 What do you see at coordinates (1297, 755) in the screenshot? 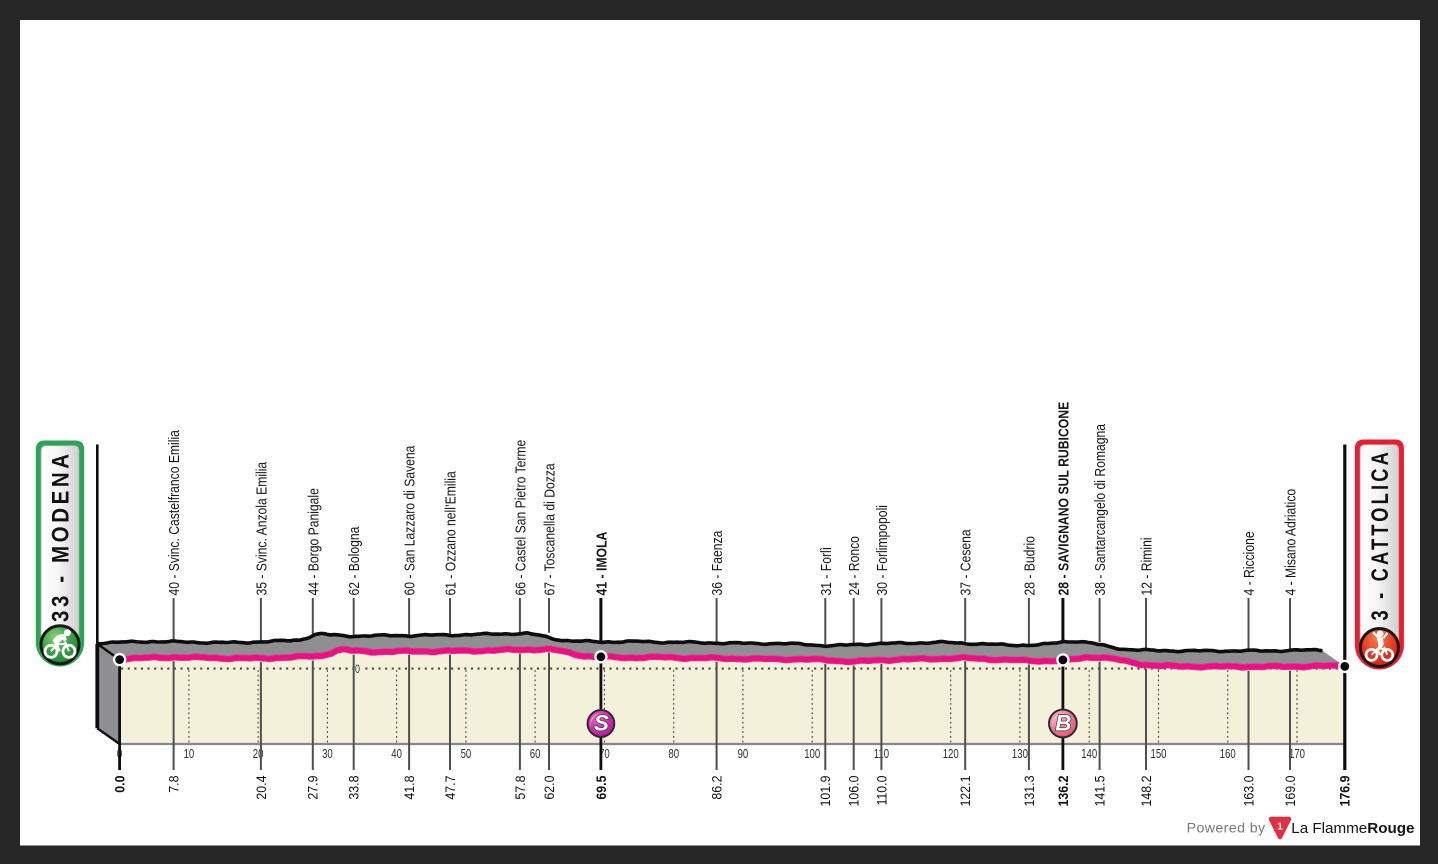
I see `svg-text: 170` at bounding box center [1297, 755].